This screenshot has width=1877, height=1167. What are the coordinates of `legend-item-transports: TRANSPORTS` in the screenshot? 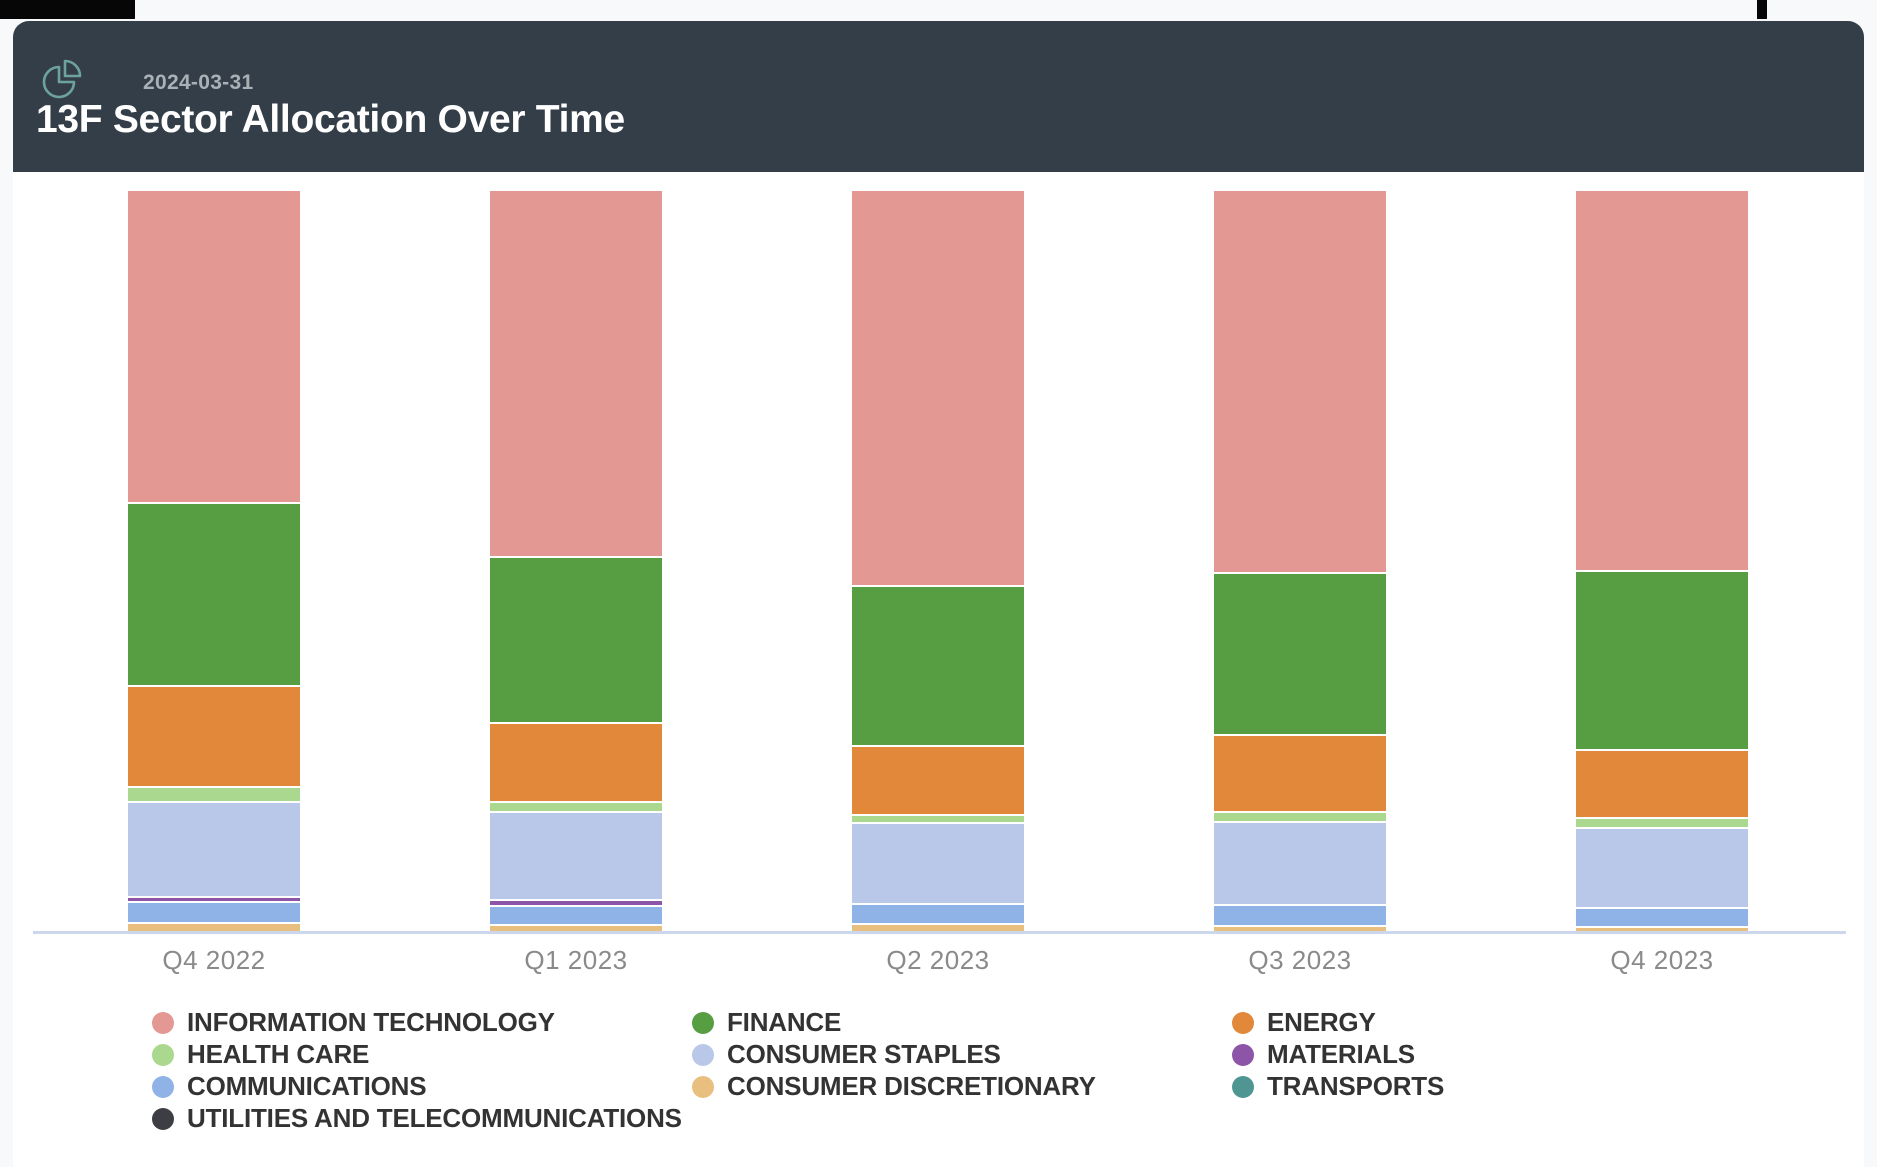 It's located at (1517, 1086).